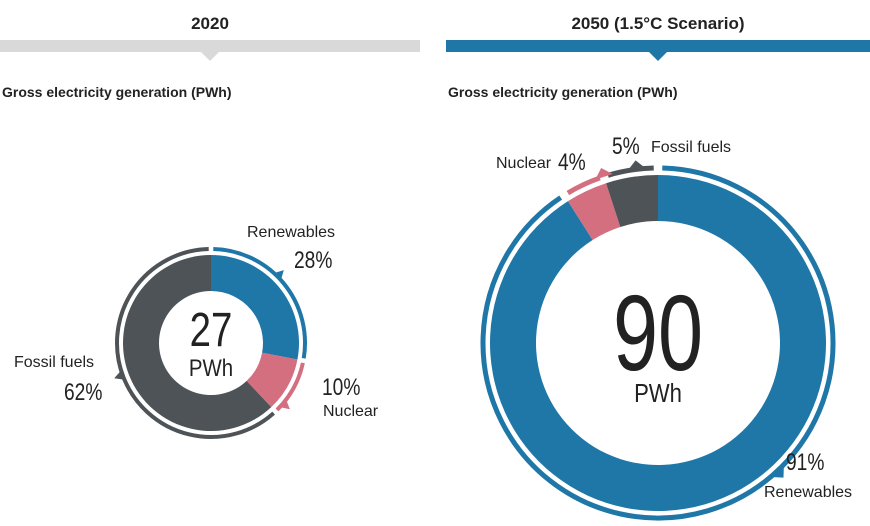 Image resolution: width=870 pixels, height=526 pixels. I want to click on slice-pct-nuclear: 10%, so click(341, 387).